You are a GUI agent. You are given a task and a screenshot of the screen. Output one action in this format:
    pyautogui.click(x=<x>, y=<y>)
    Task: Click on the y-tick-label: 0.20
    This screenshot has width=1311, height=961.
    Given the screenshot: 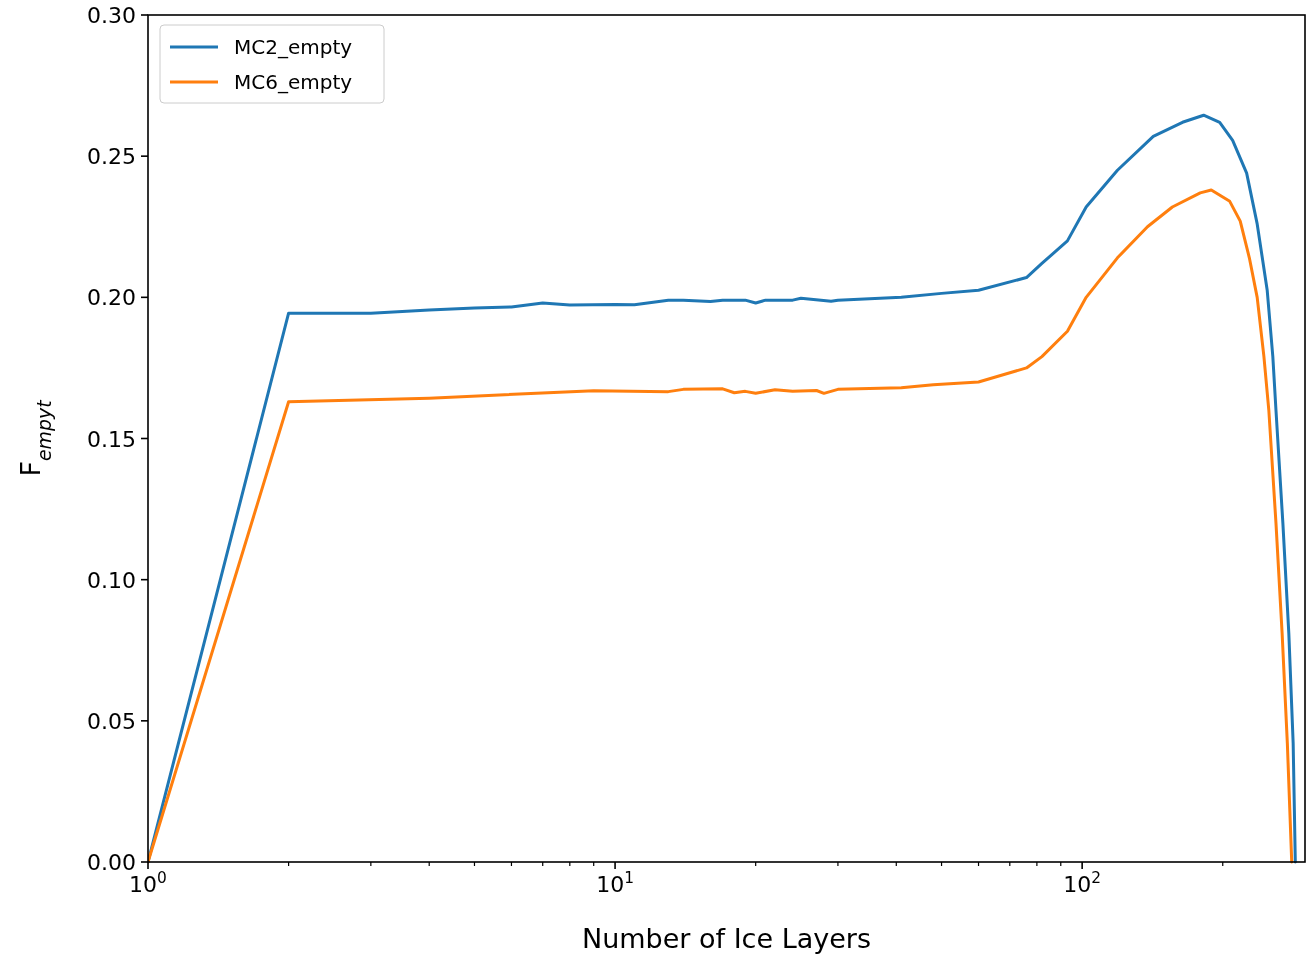 What is the action you would take?
    pyautogui.click(x=111, y=298)
    